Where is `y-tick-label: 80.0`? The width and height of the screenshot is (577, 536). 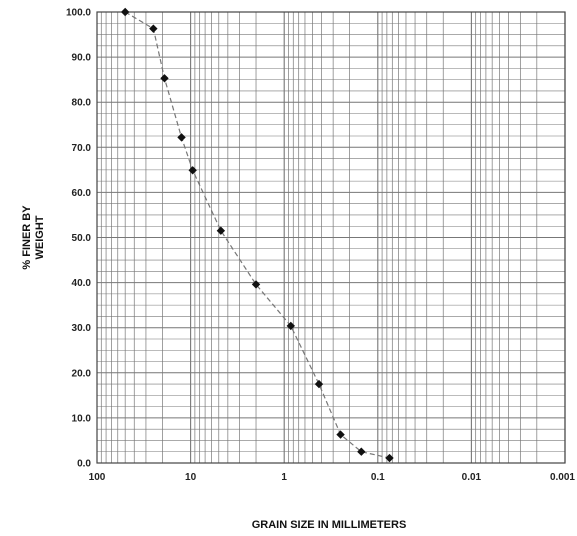 y-tick-label: 80.0 is located at coordinates (82, 103).